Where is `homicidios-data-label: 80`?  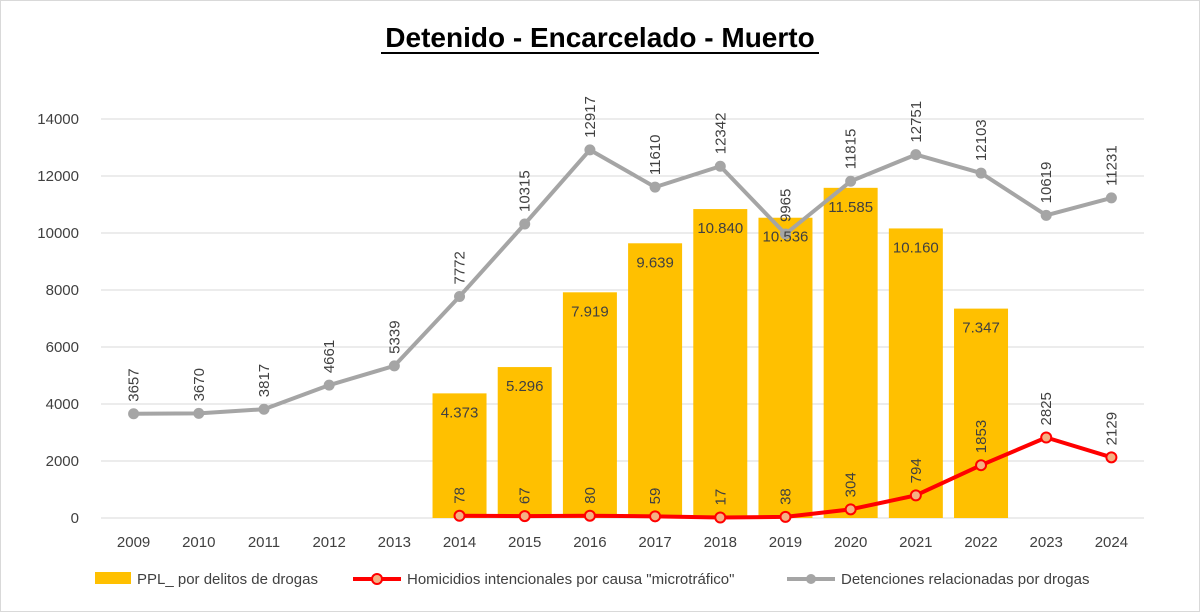 homicidios-data-label: 80 is located at coordinates (590, 495).